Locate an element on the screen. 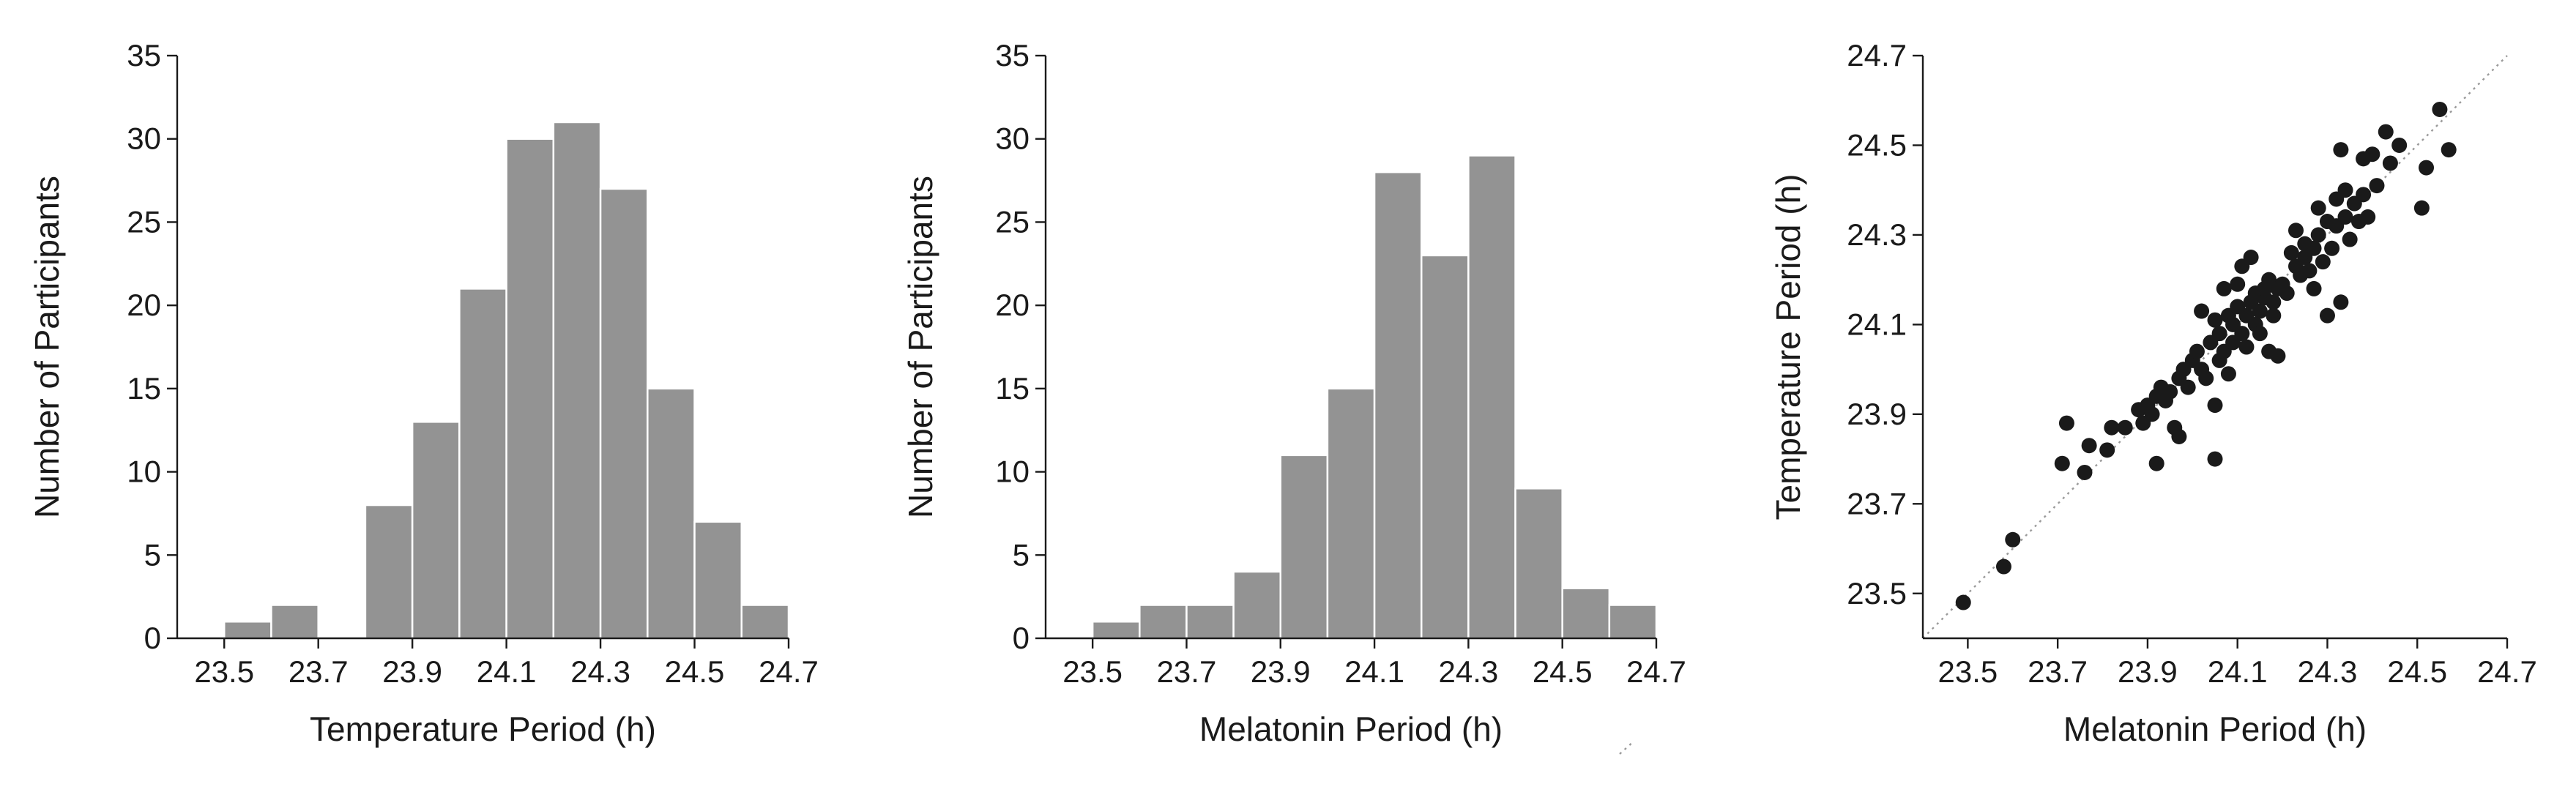 The height and width of the screenshot is (792, 2576). y-tick-label: 20 is located at coordinates (144, 305).